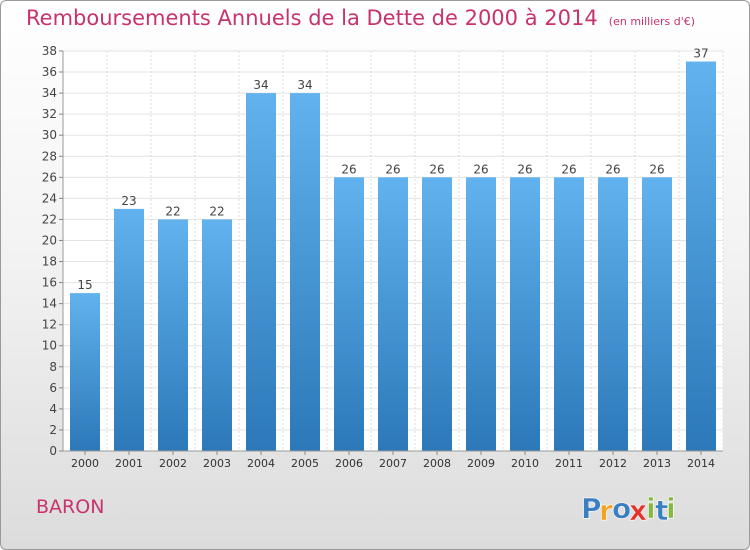  Describe the element at coordinates (53, 367) in the screenshot. I see `y-tick-label: 8` at that location.